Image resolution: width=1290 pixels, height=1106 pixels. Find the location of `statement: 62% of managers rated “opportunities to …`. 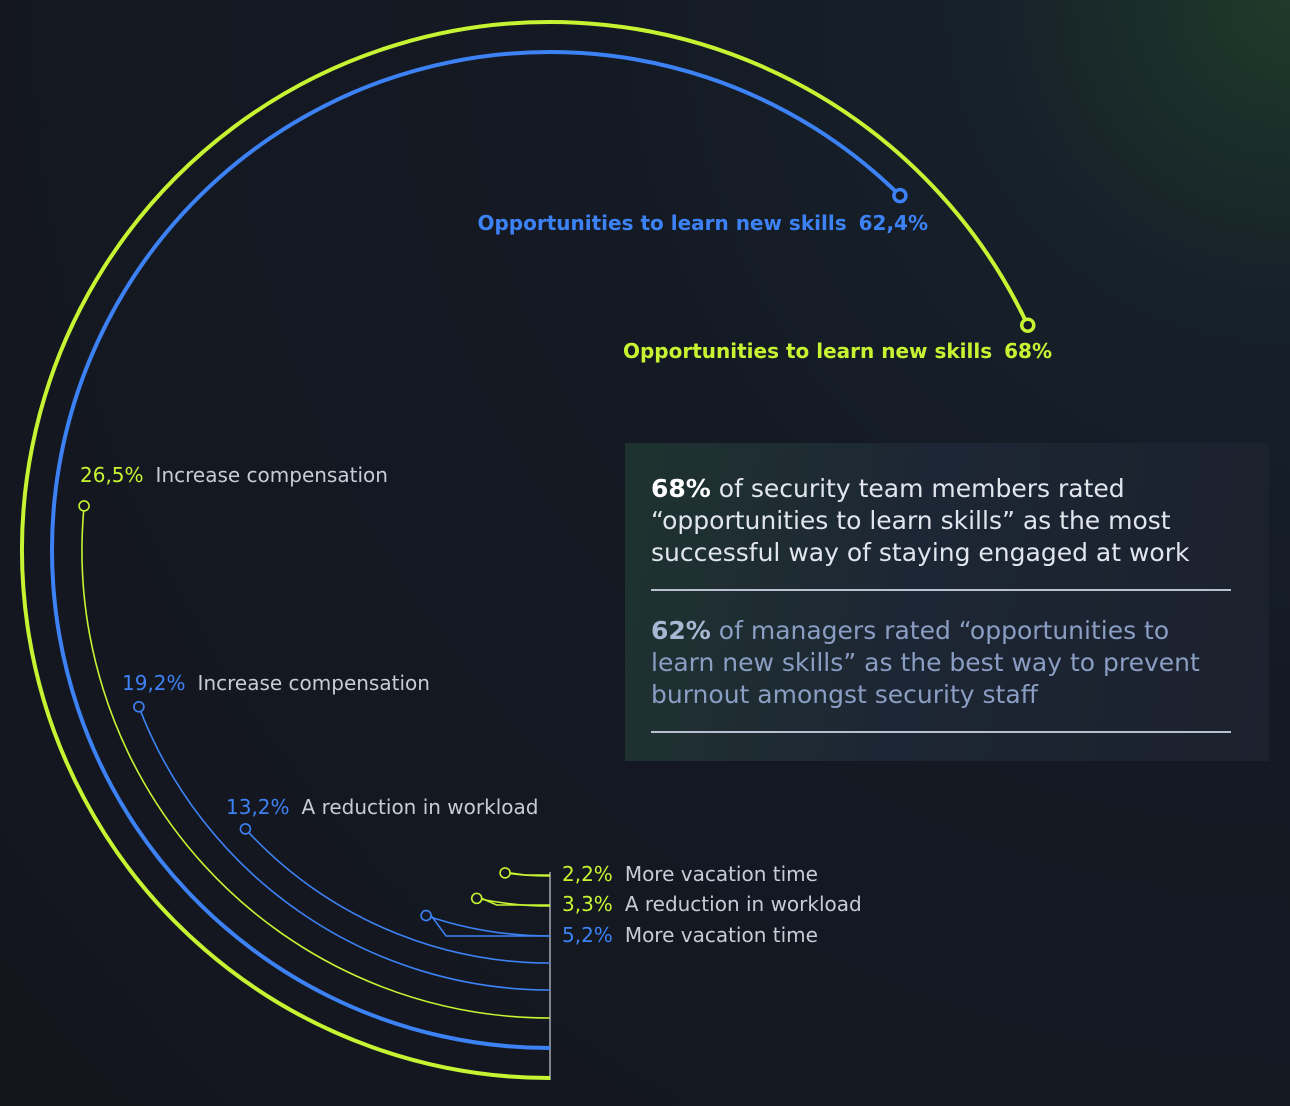

statement: 62% of managers rated “opportunities to … is located at coordinates (941, 674).